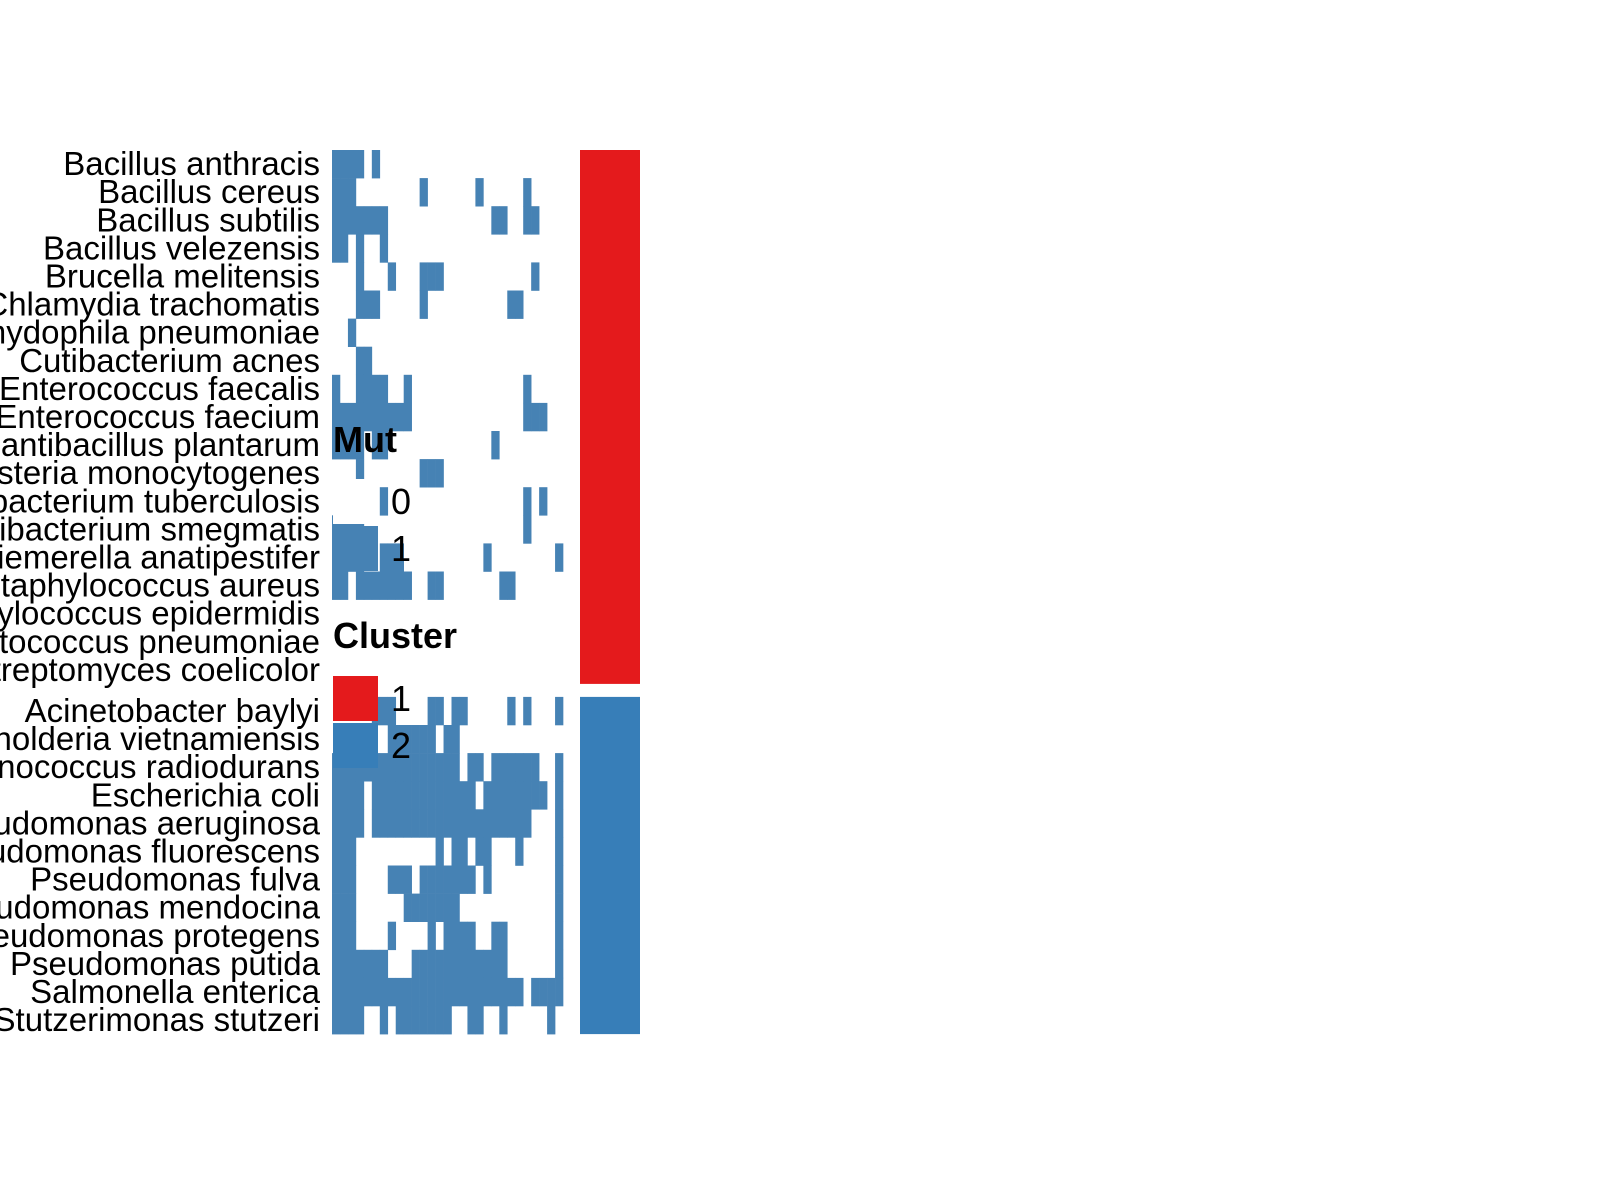  Describe the element at coordinates (160, 641) in the screenshot. I see `row-label: Streptococcus pneumoniae` at that location.